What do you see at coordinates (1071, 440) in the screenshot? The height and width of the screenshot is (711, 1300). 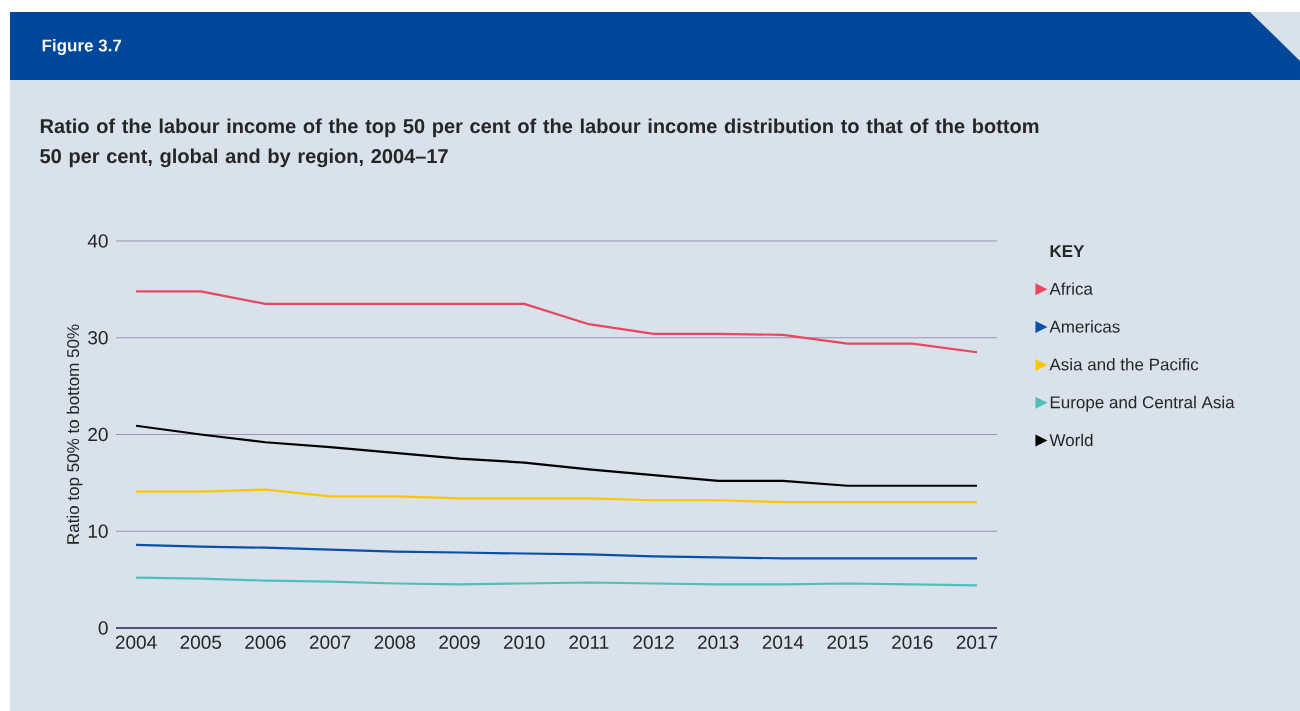 I see `legend-label: World` at bounding box center [1071, 440].